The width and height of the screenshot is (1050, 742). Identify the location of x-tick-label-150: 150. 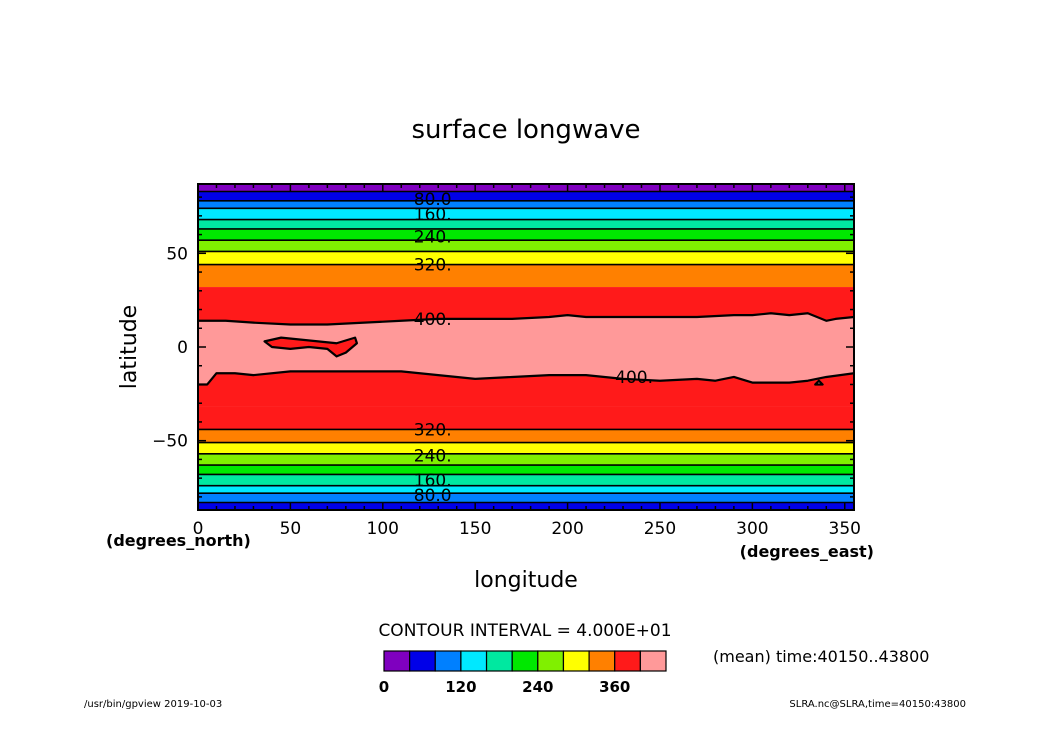
(475, 529).